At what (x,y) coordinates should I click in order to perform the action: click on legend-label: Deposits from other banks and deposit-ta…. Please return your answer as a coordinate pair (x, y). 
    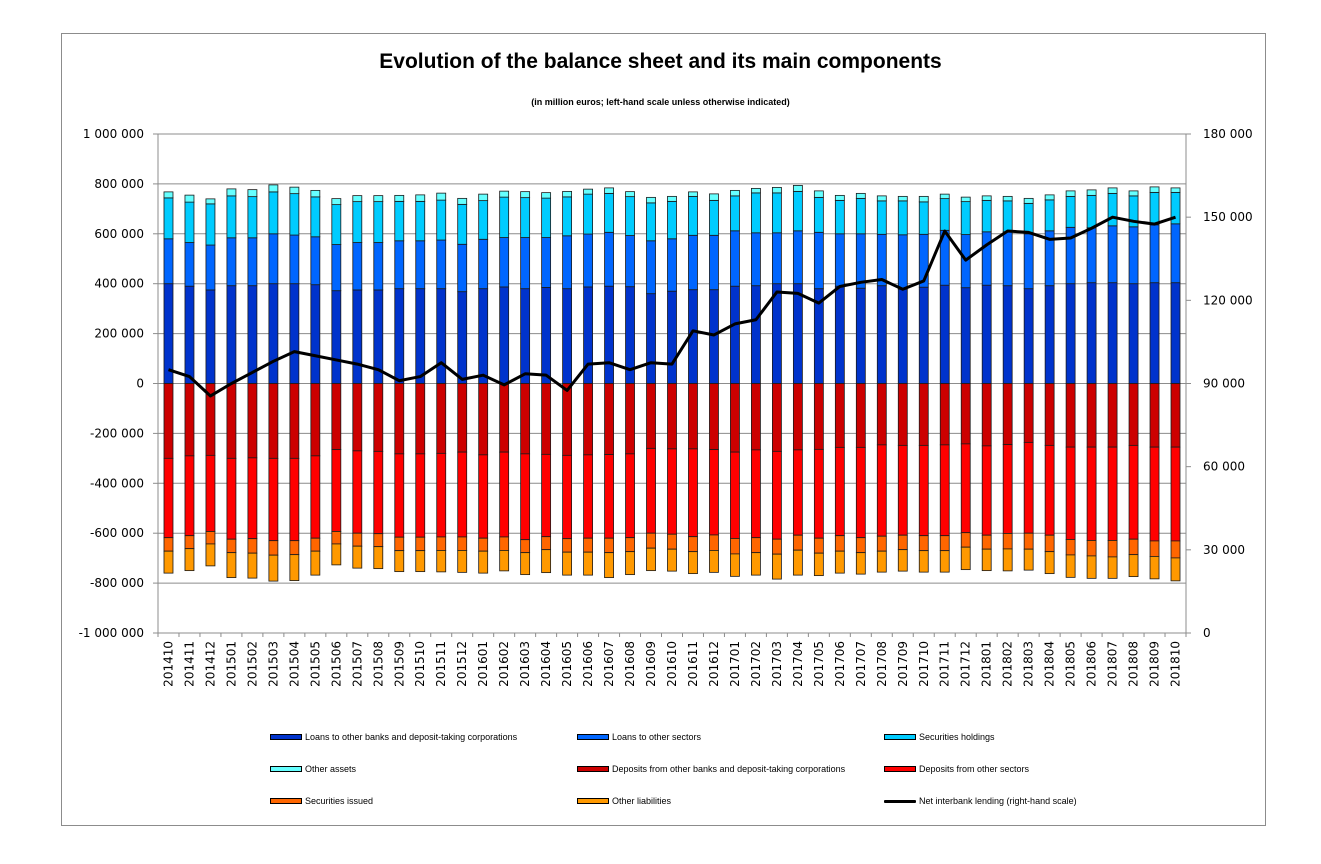
    Looking at the image, I should click on (729, 769).